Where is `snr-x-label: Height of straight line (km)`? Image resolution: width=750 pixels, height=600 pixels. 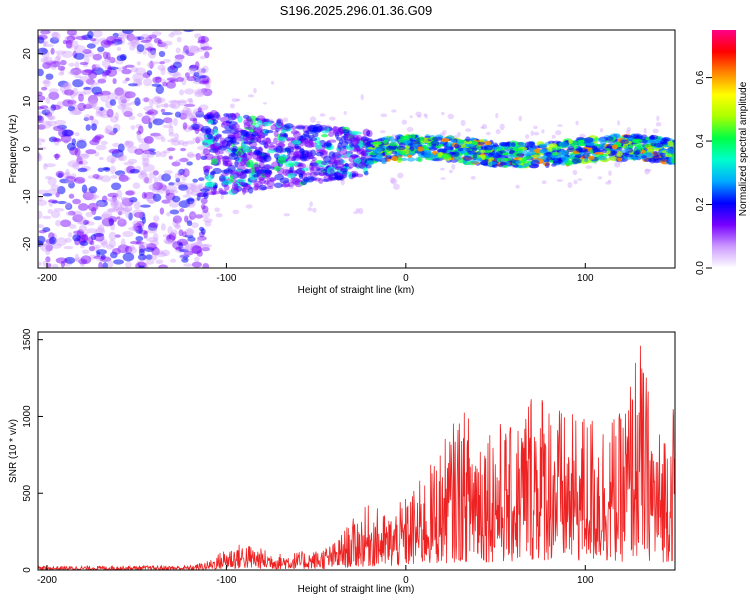
snr-x-label: Height of straight line (km) is located at coordinates (356, 589).